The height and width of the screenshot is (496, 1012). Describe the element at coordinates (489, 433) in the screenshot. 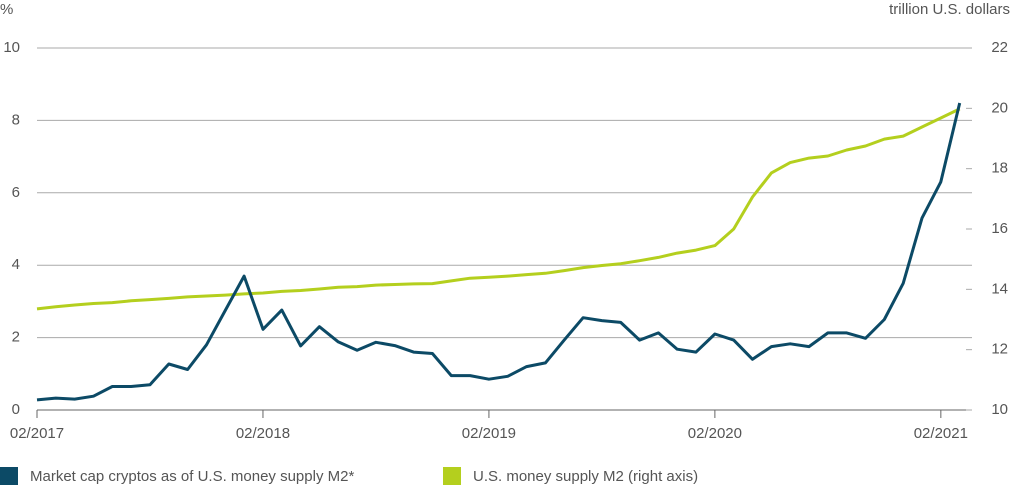

I see `x-tick-label: 02/2019` at that location.